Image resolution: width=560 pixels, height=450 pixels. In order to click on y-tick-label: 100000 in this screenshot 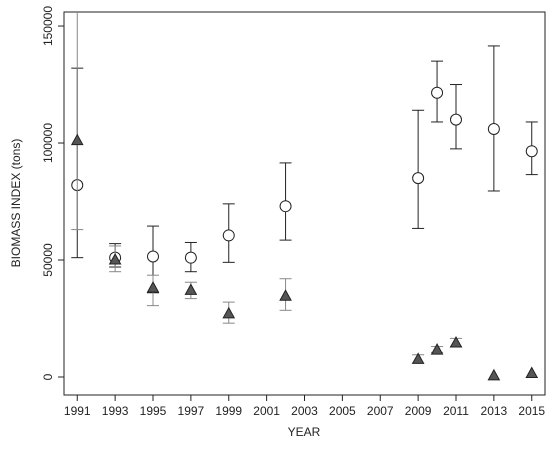, I will do `click(48, 143)`.